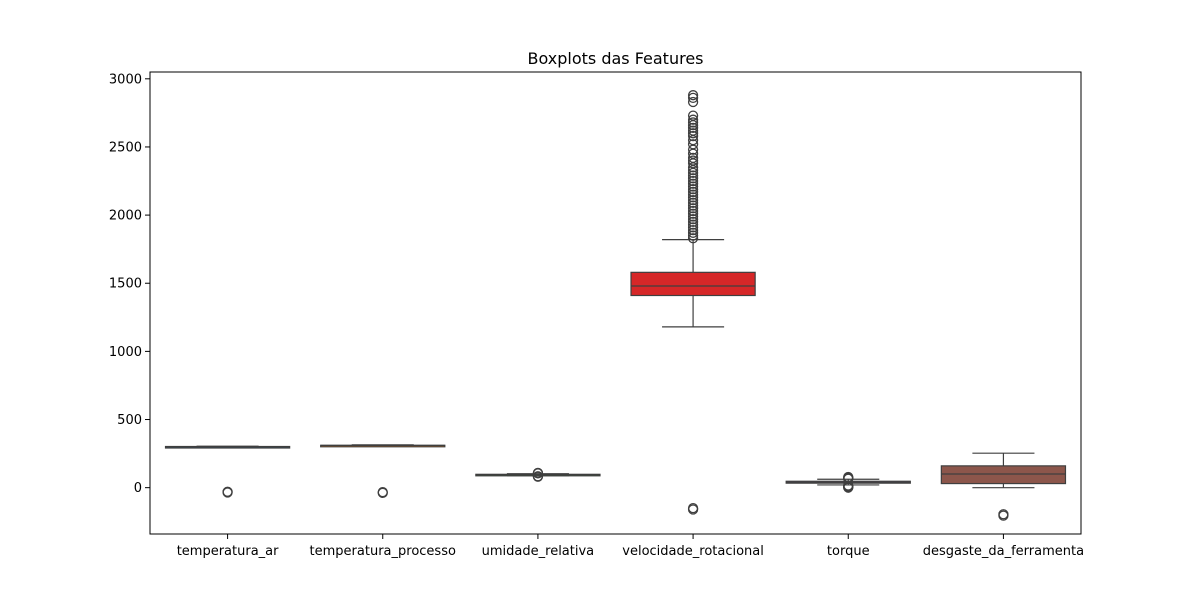  Describe the element at coordinates (125, 79) in the screenshot. I see `y-tick-label: 3000` at that location.